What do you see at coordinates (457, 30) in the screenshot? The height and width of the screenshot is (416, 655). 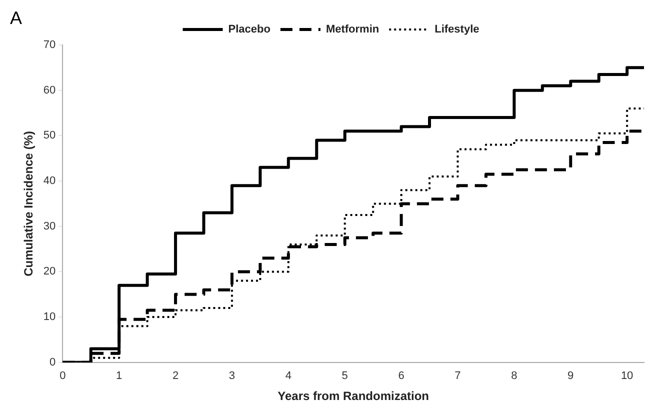 I see `legend-label: Lifestyle` at bounding box center [457, 30].